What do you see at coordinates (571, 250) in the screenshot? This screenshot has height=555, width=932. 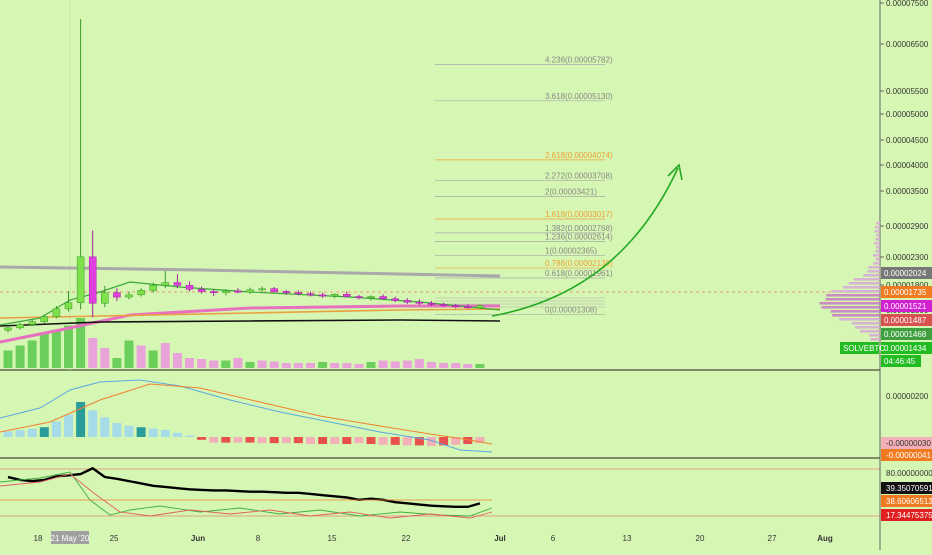 I see `fib-level-label: 1(0.00002365)` at bounding box center [571, 250].